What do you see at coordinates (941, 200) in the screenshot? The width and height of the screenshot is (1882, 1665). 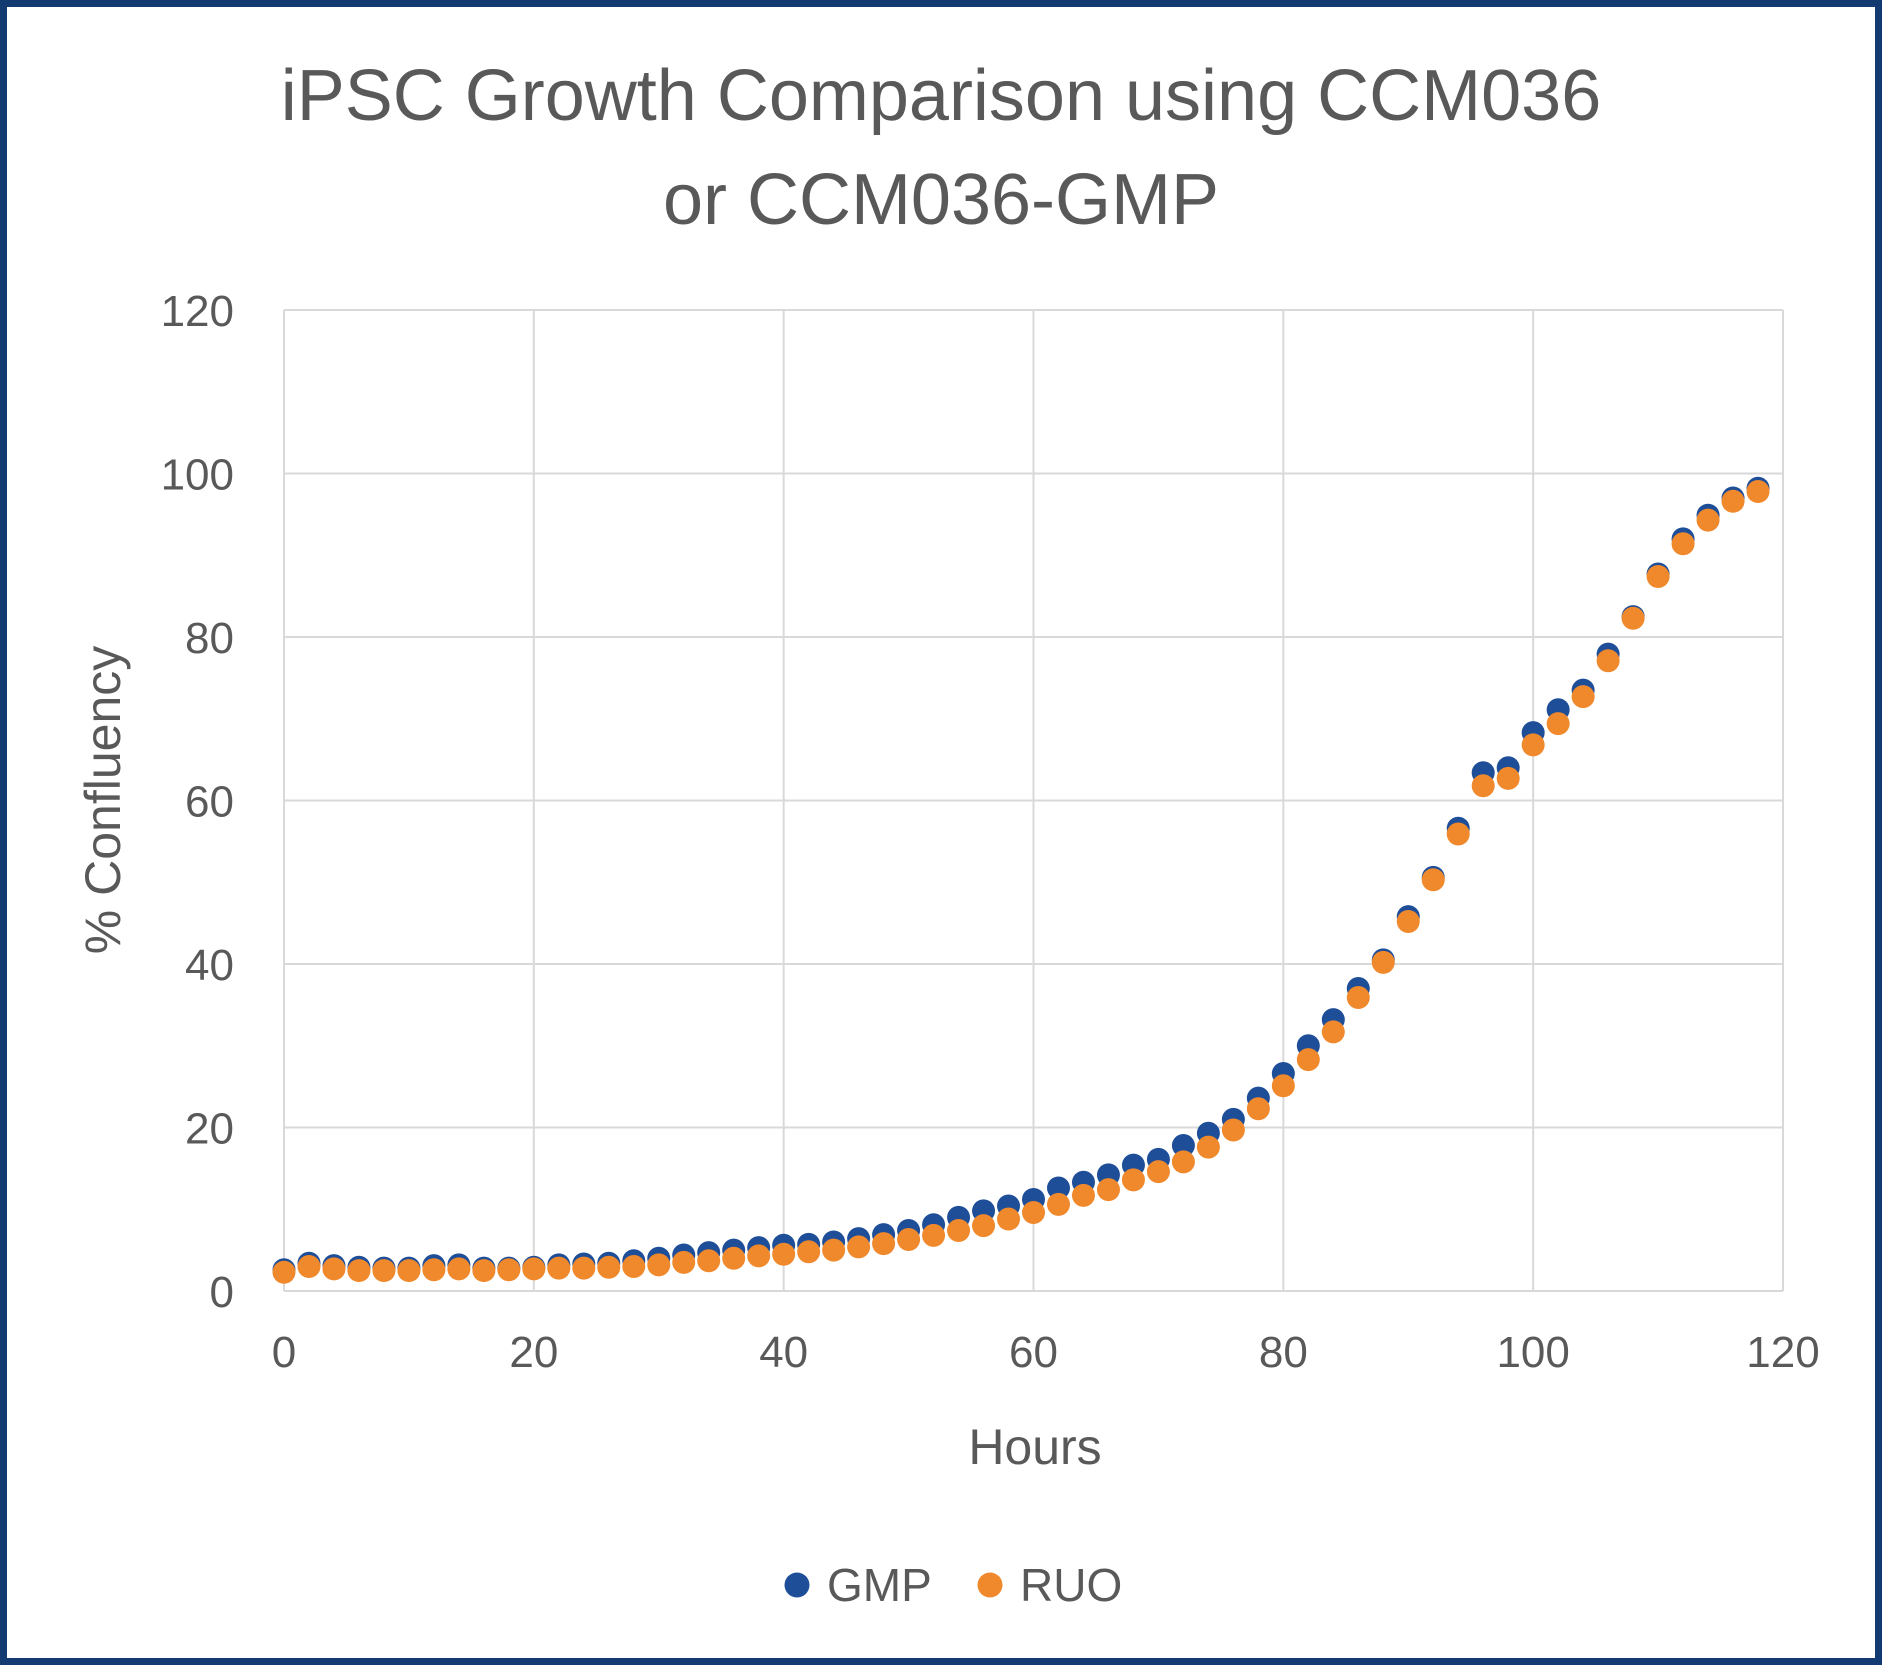 I see `chart-title-line: or CCM036-GMP` at bounding box center [941, 200].